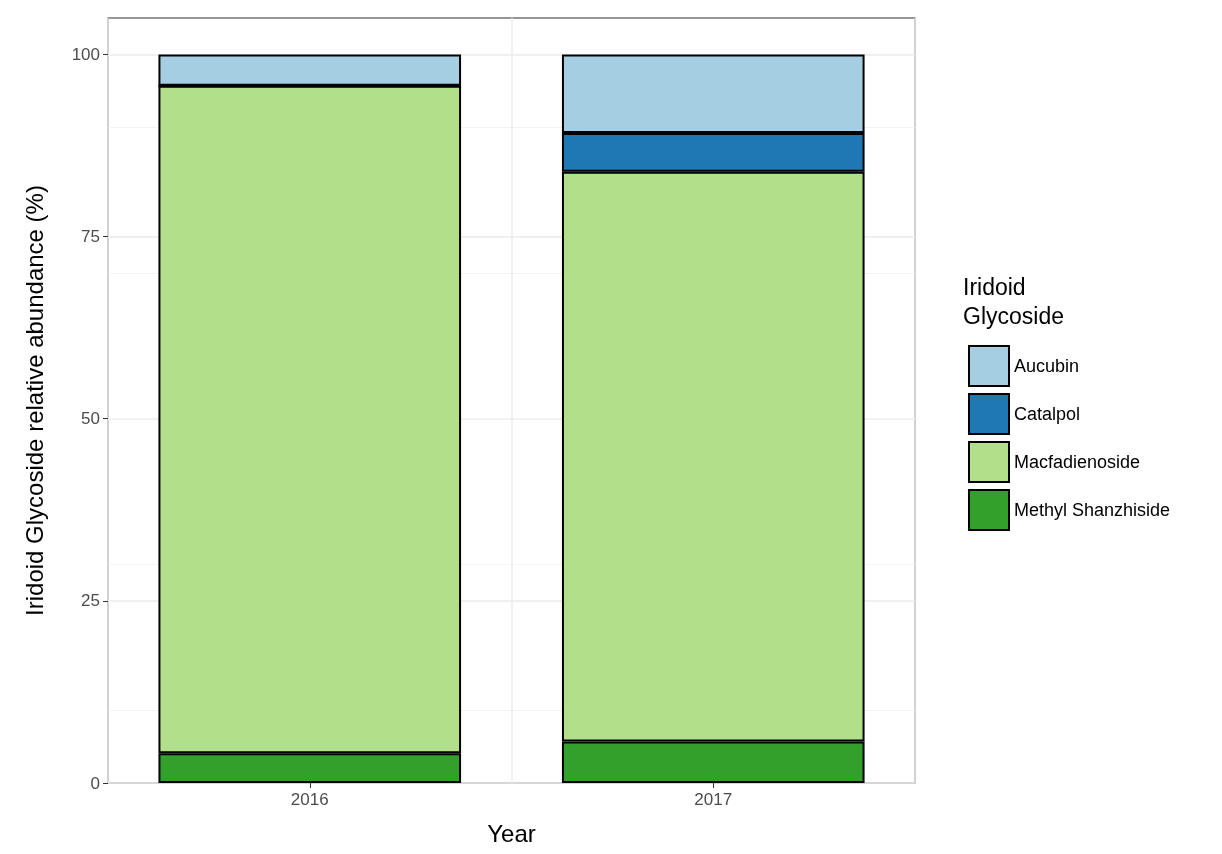  I want to click on y-tick-label: 75, so click(90, 237).